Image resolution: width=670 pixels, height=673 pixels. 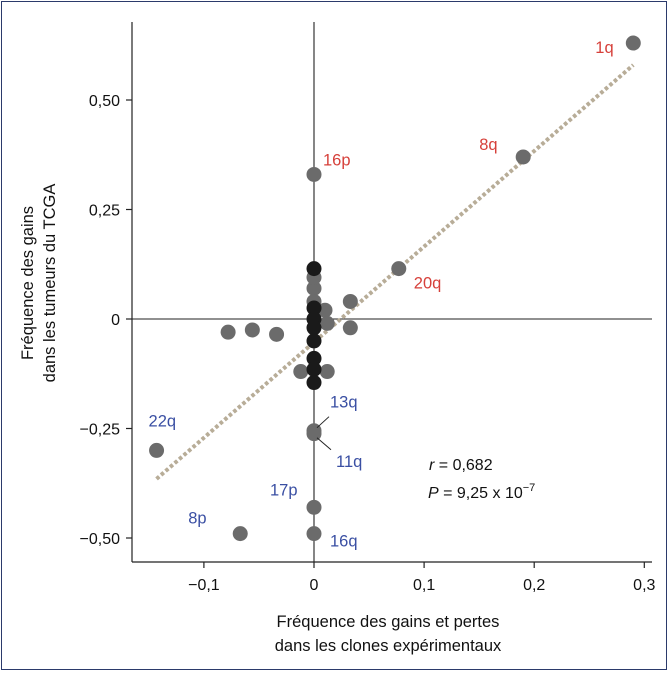 I want to click on x-axis-title-line-1: Fréquence des gains et pertes, so click(x=388, y=622).